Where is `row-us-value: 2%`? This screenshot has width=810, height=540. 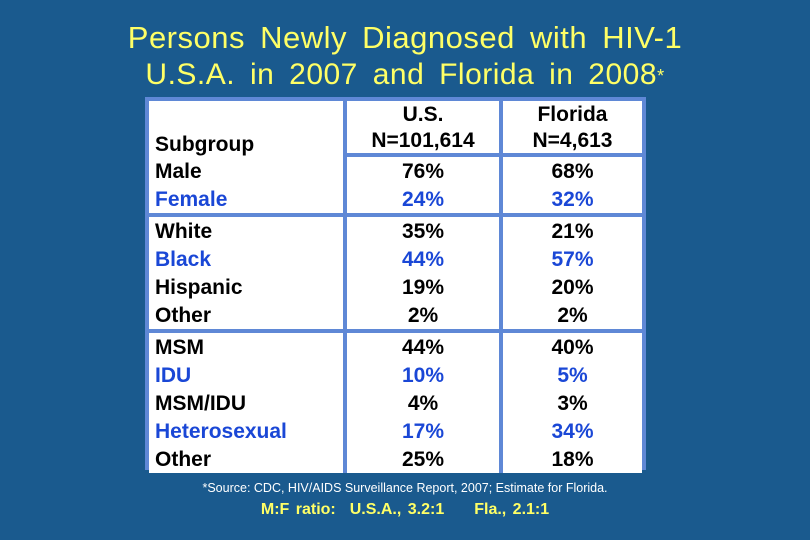 row-us-value: 2% is located at coordinates (425, 317).